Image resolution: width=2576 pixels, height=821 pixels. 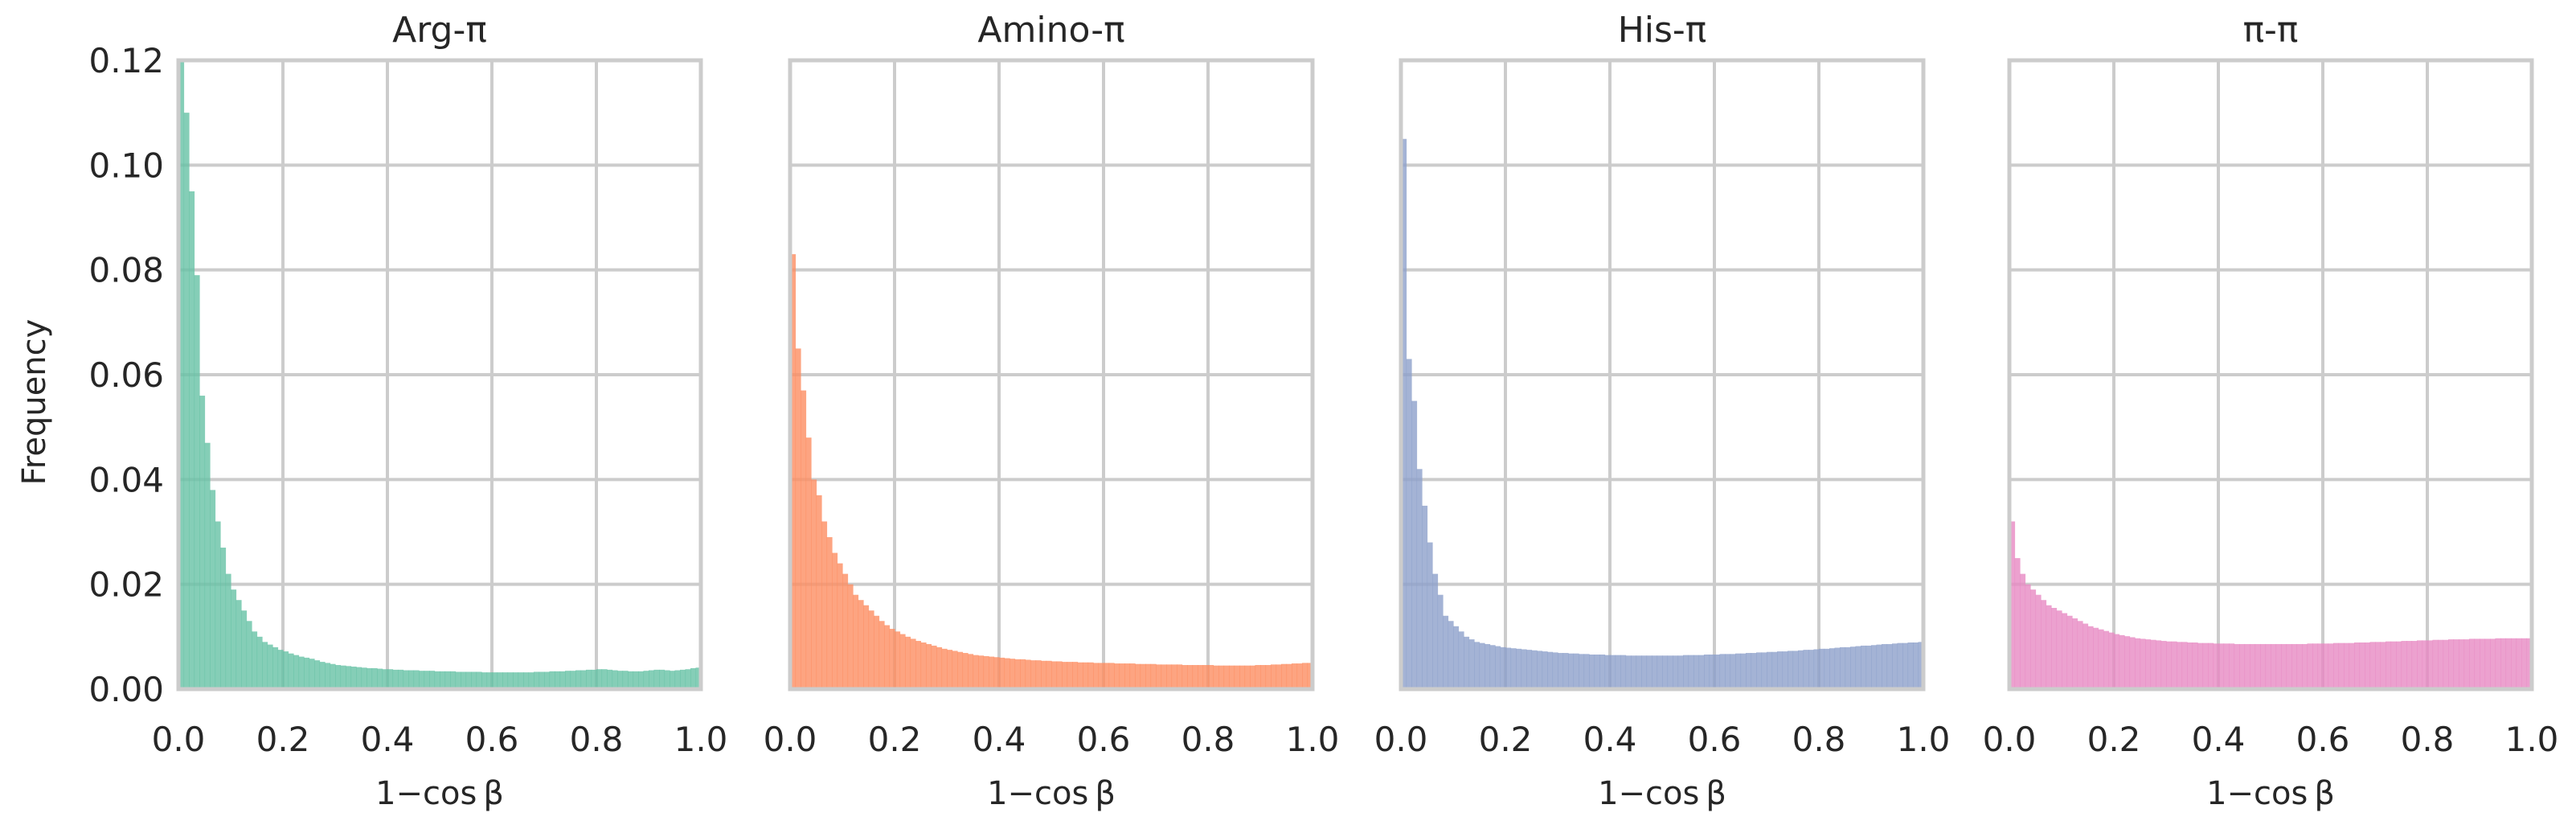 What do you see at coordinates (1050, 30) in the screenshot?
I see `panel-title: Amino-π` at bounding box center [1050, 30].